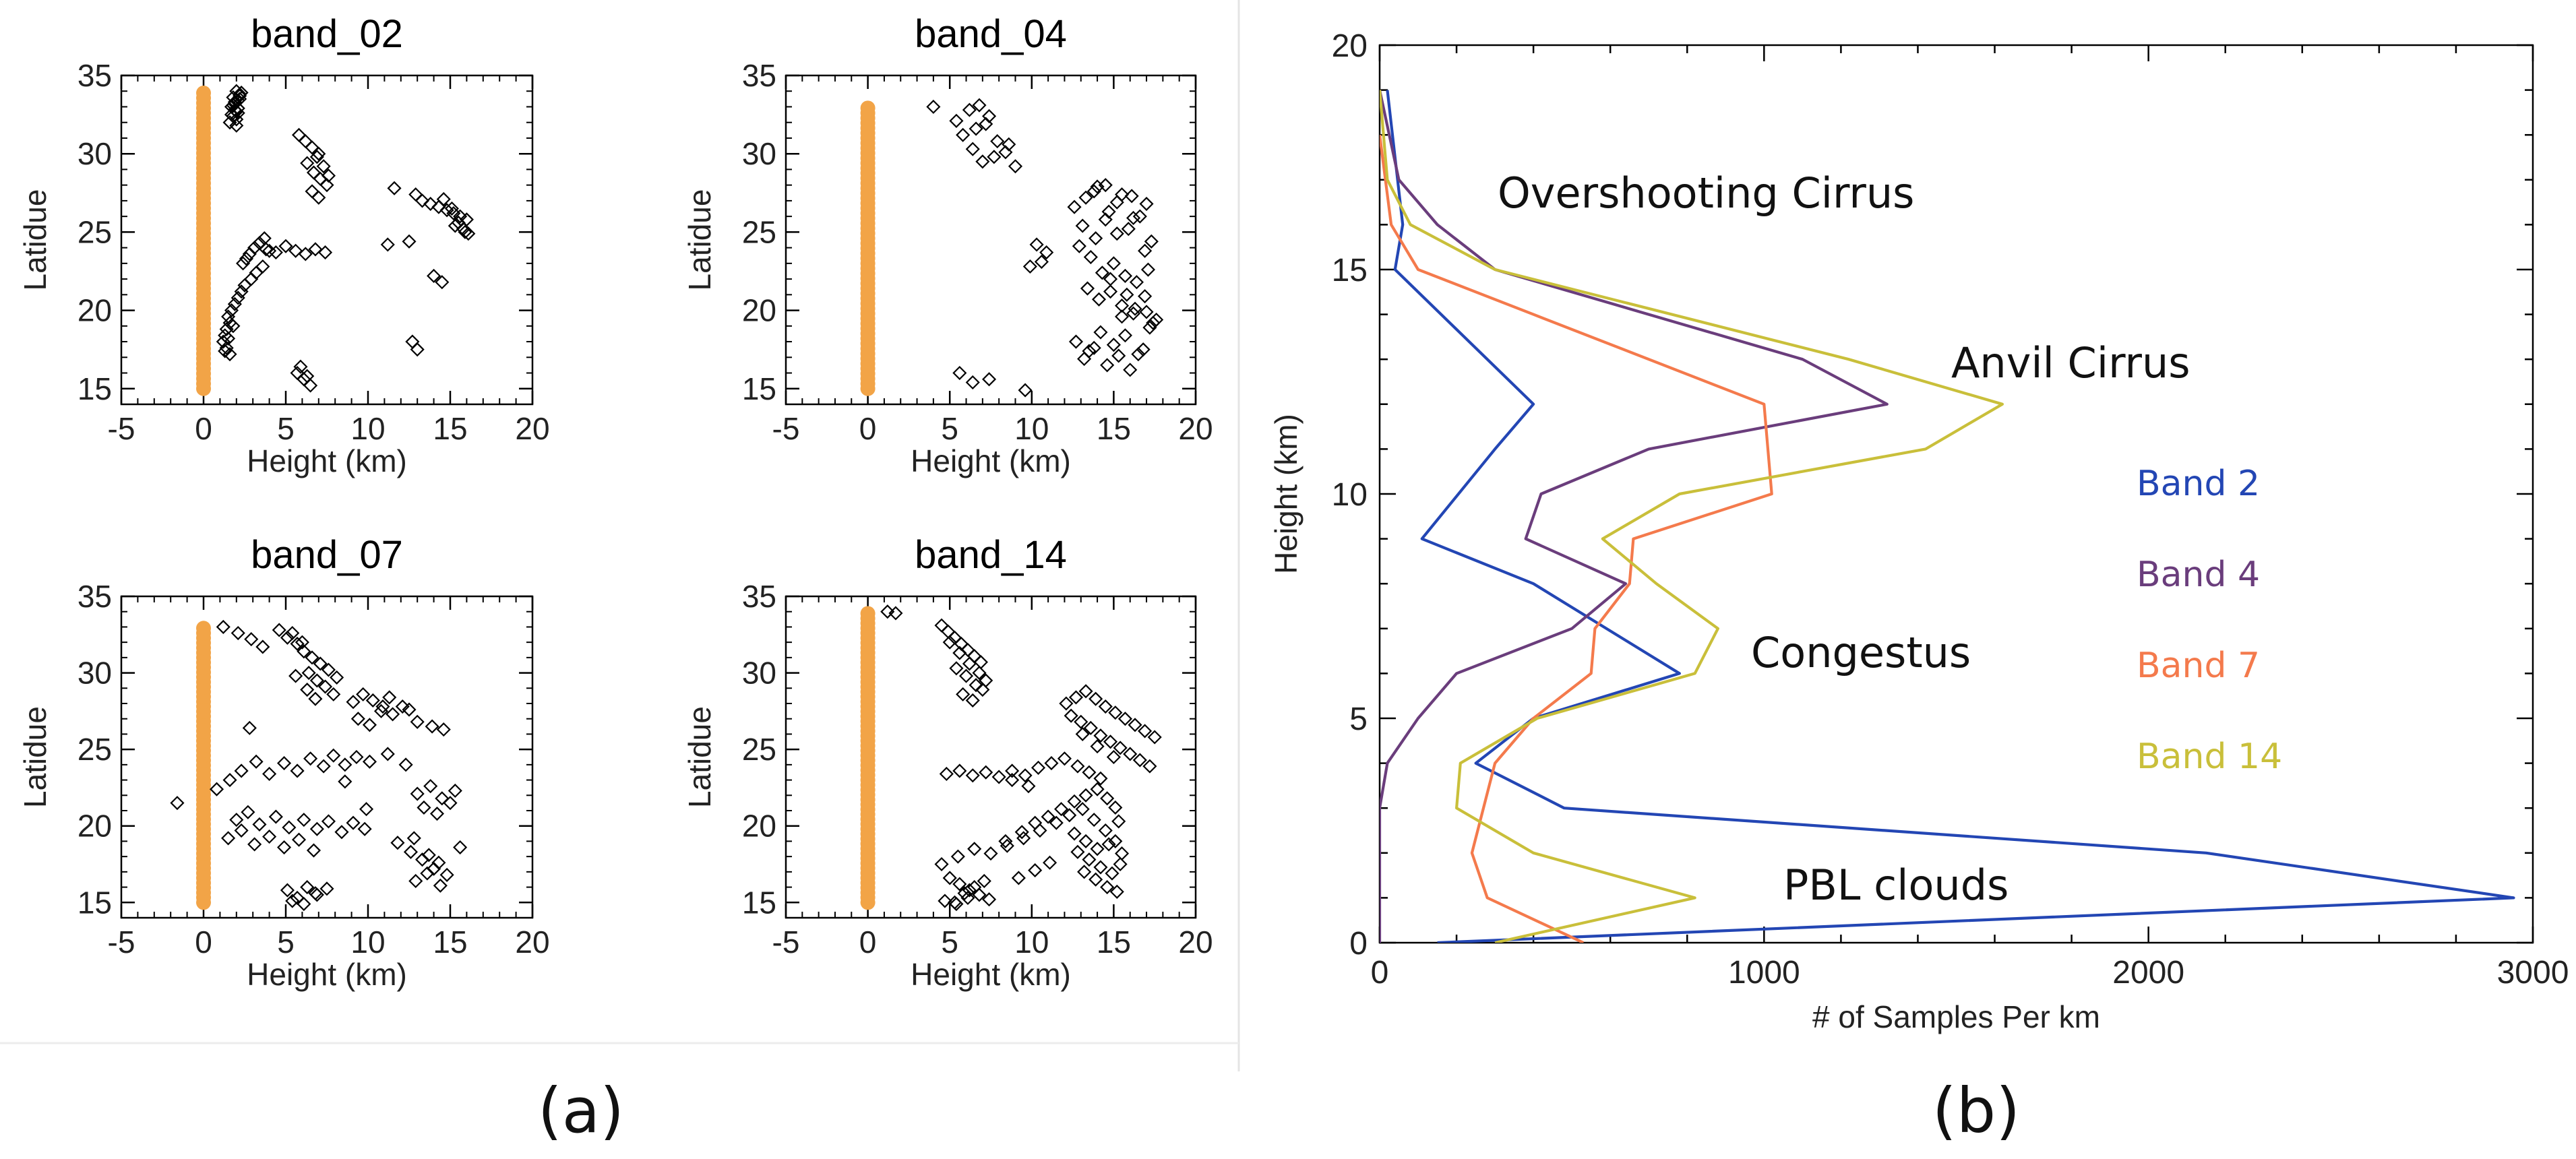 The width and height of the screenshot is (2576, 1159). I want to click on y-tick-label: 35, so click(759, 75).